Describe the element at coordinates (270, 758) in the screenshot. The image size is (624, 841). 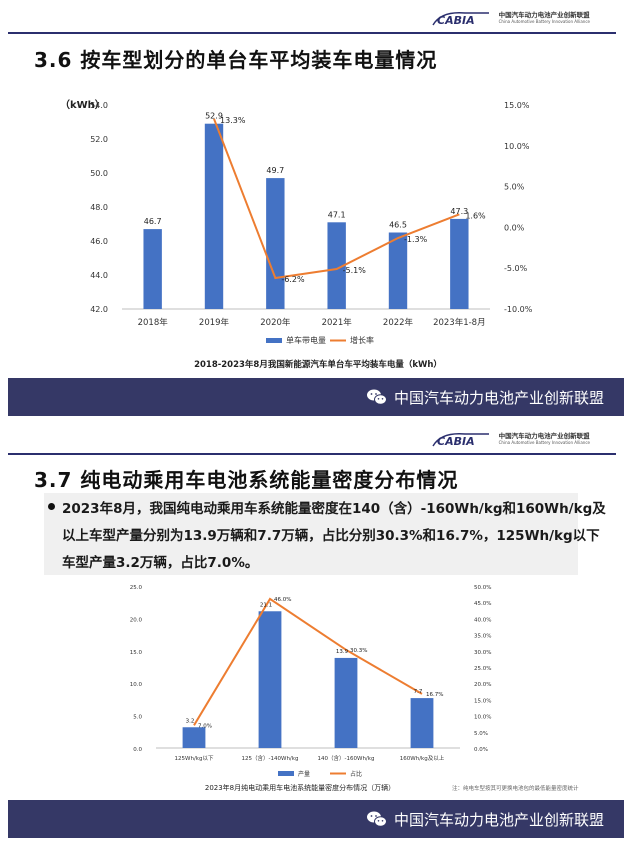
I see `x-tick-label: 125（含）-140Wh/kg` at that location.